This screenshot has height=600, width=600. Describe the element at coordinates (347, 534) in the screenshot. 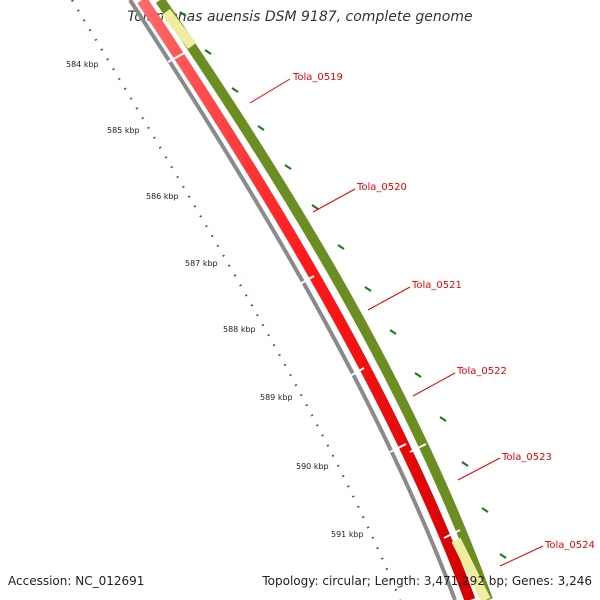

I see `ruler-label: 591 kbp` at that location.